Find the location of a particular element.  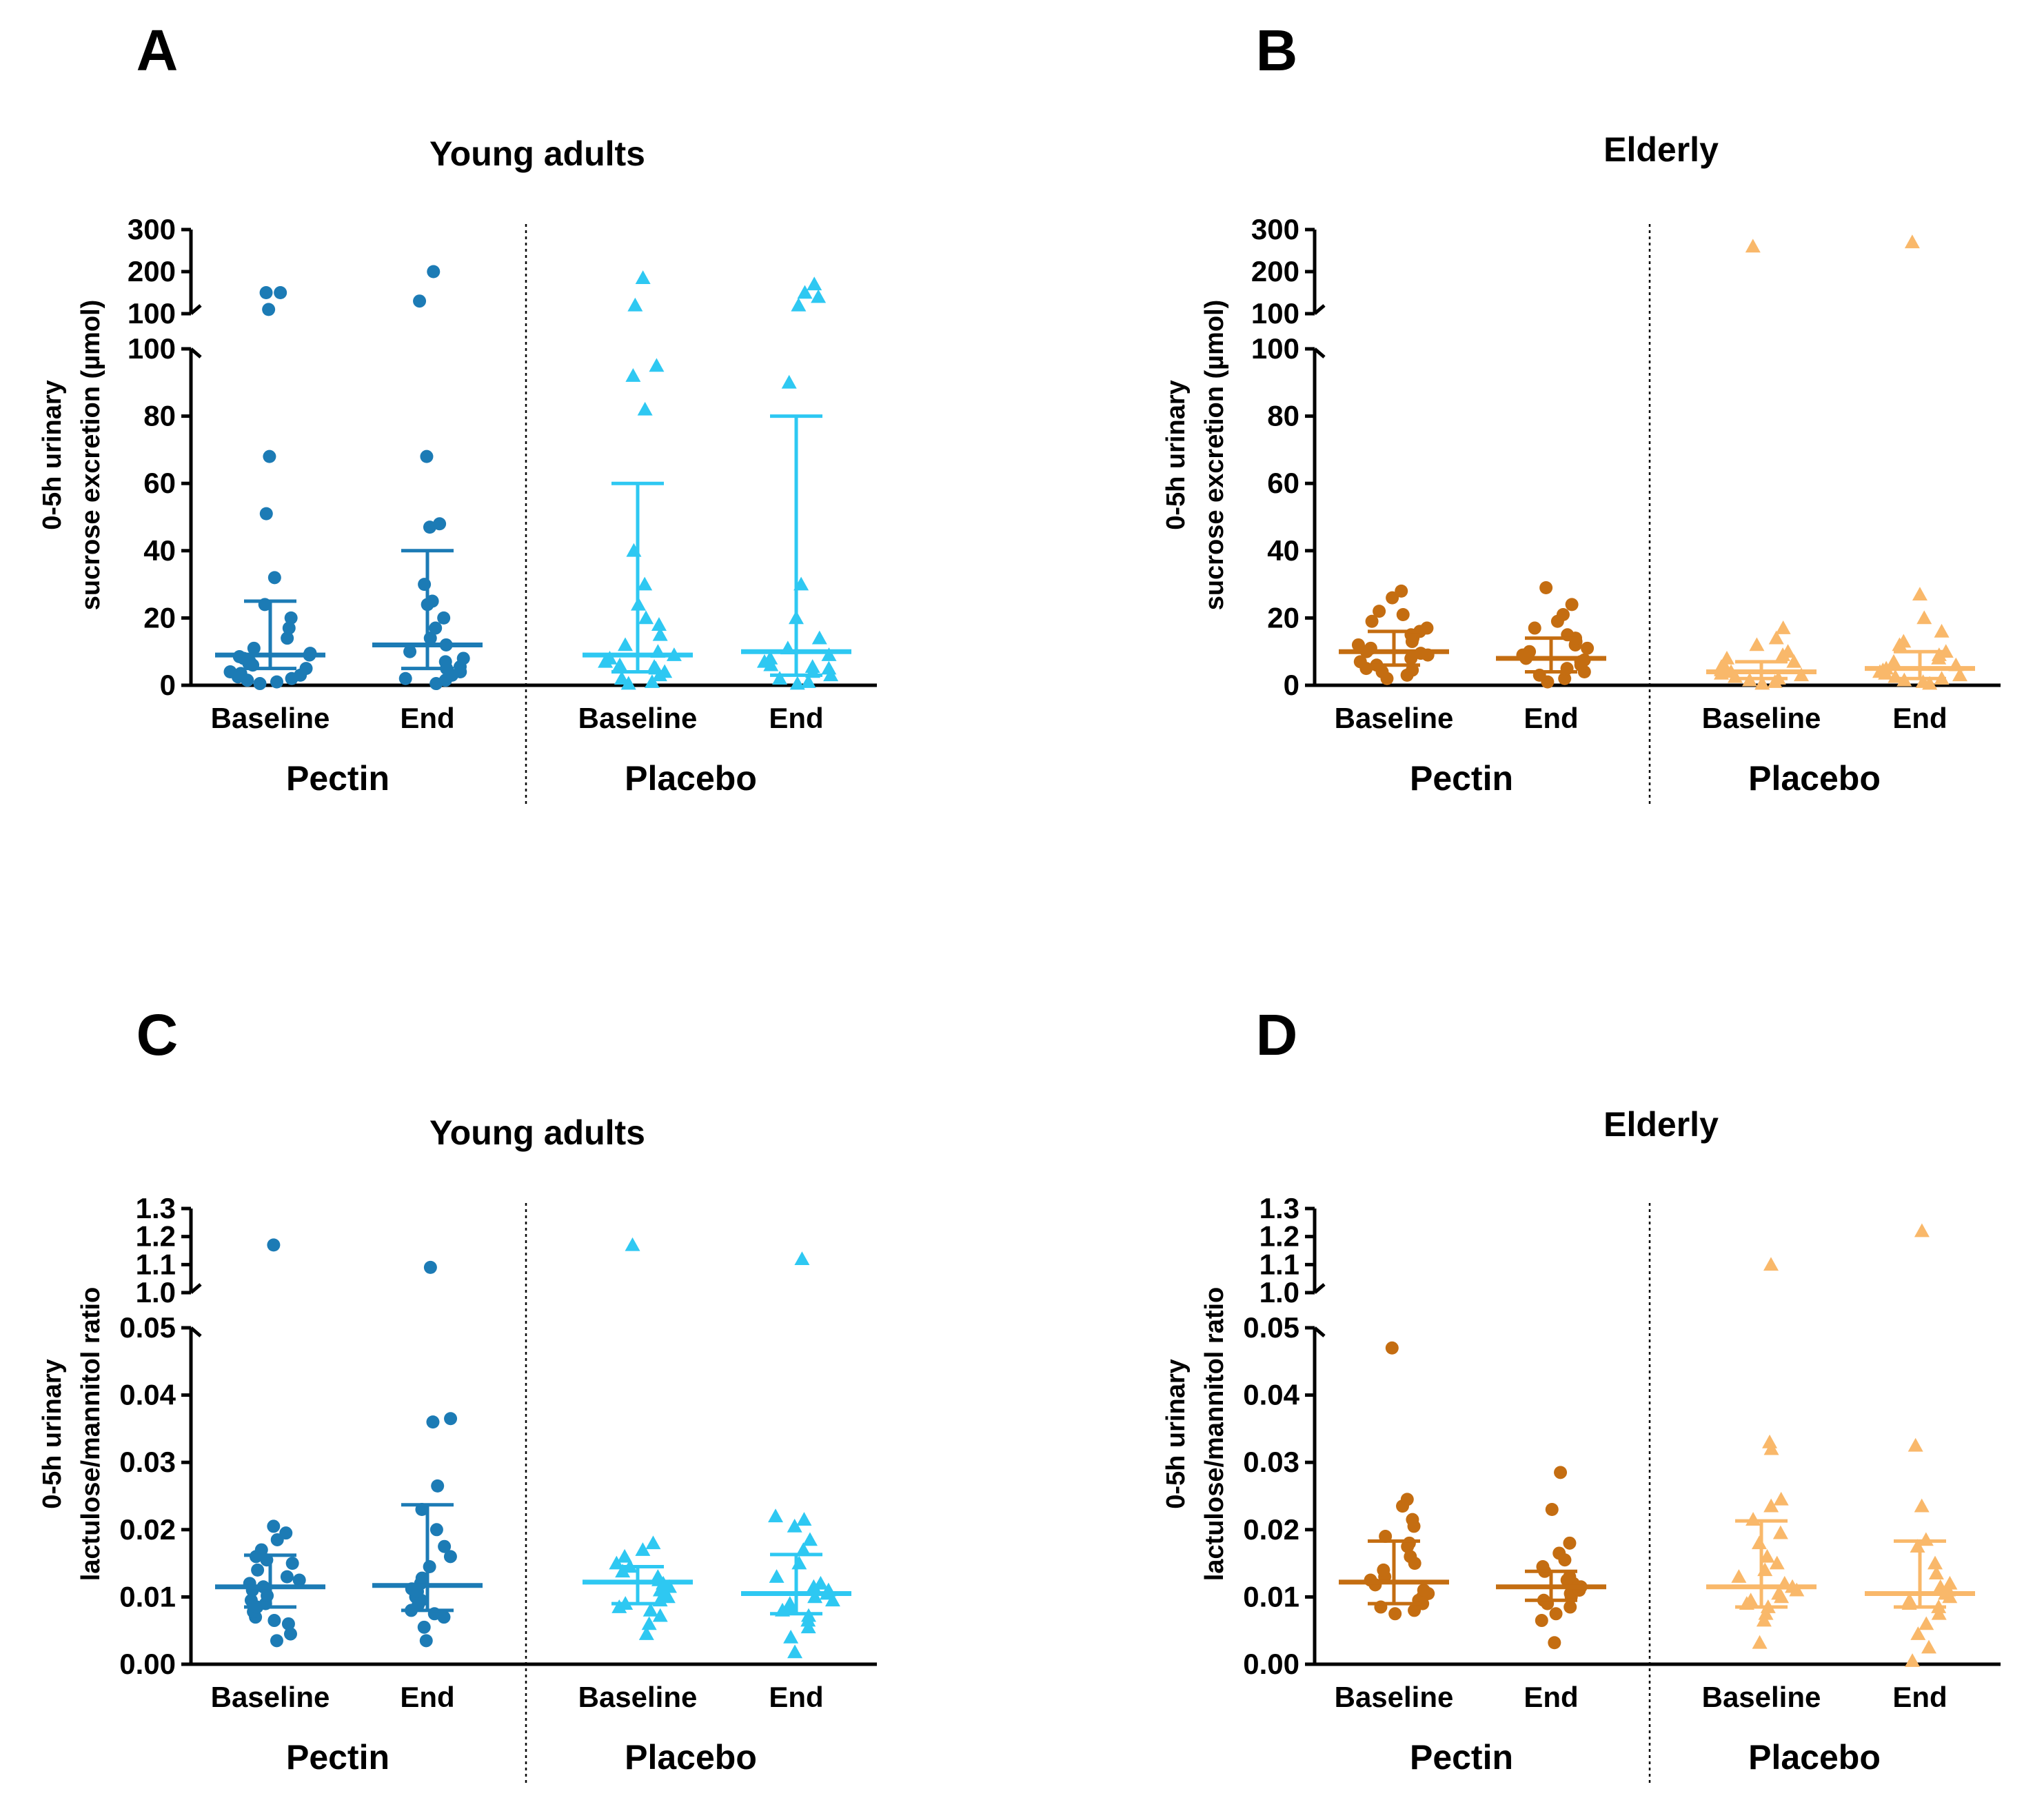

y-tick-label: 0.00 is located at coordinates (1271, 1664).